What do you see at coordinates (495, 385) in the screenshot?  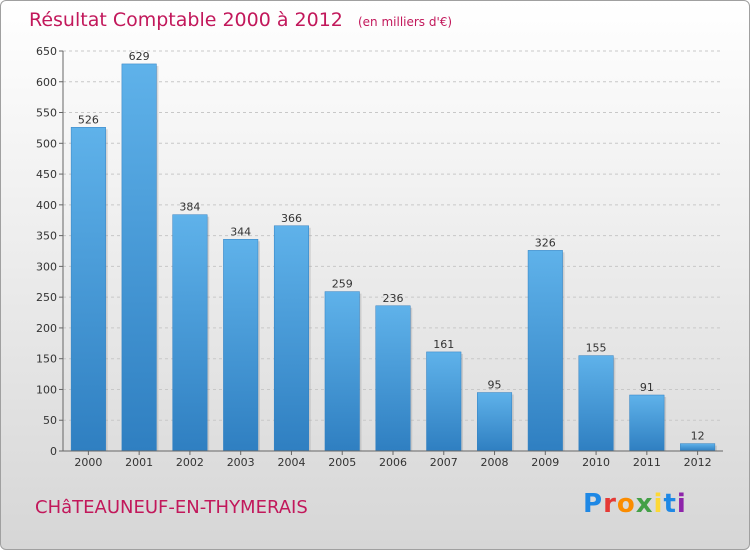 I see `bar-value-label: 95` at bounding box center [495, 385].